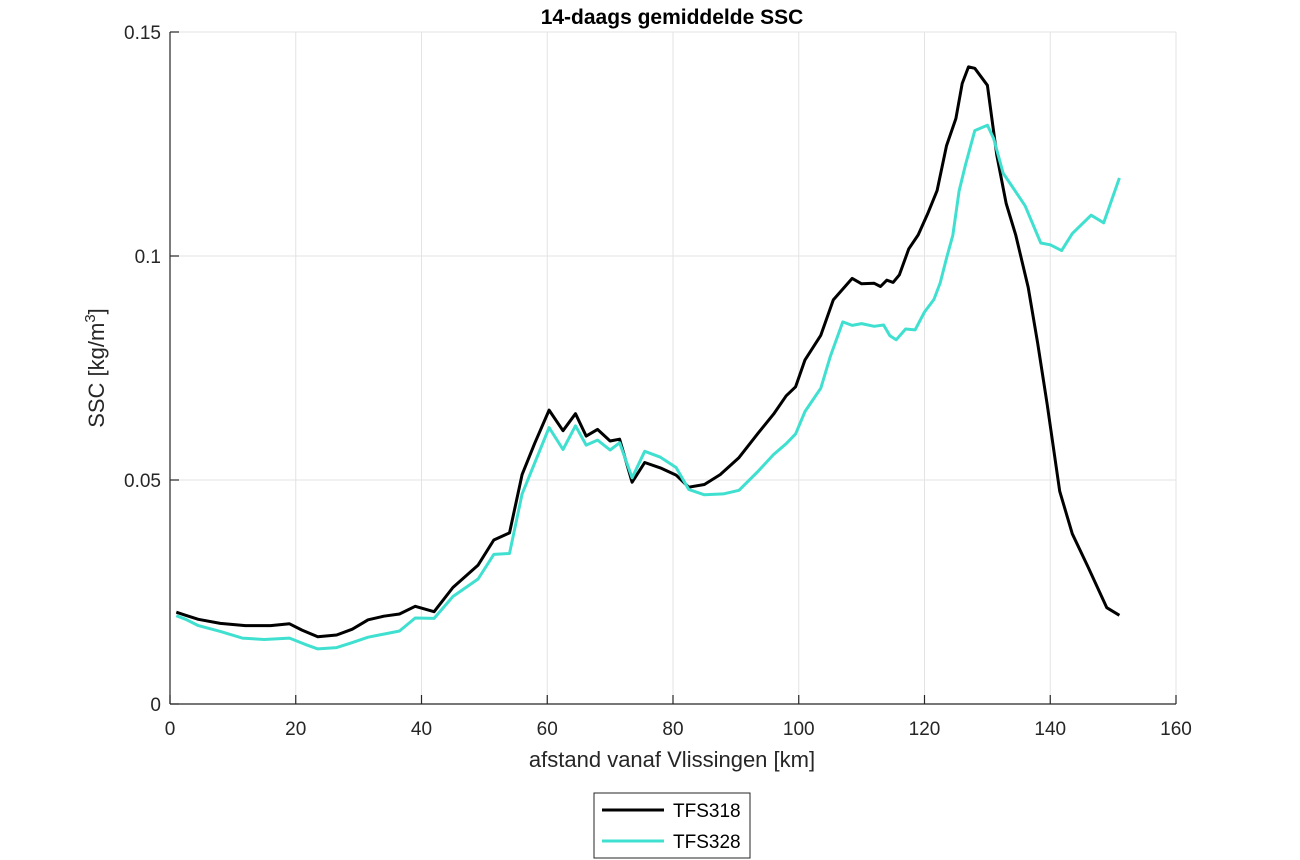 The width and height of the screenshot is (1300, 860). Describe the element at coordinates (672, 759) in the screenshot. I see `x-axis-label: afstand vanaf Vlissingen [km]` at that location.